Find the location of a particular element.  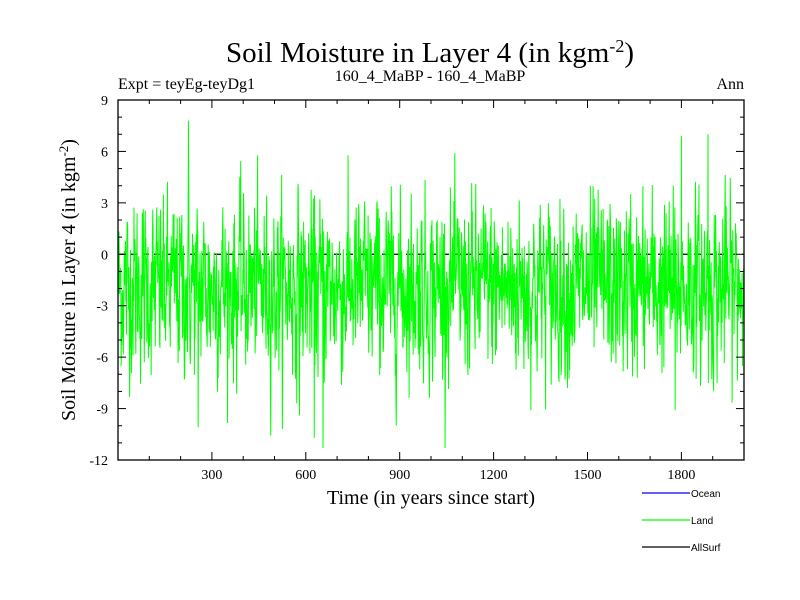

x-tick-label: 1500 is located at coordinates (588, 475).